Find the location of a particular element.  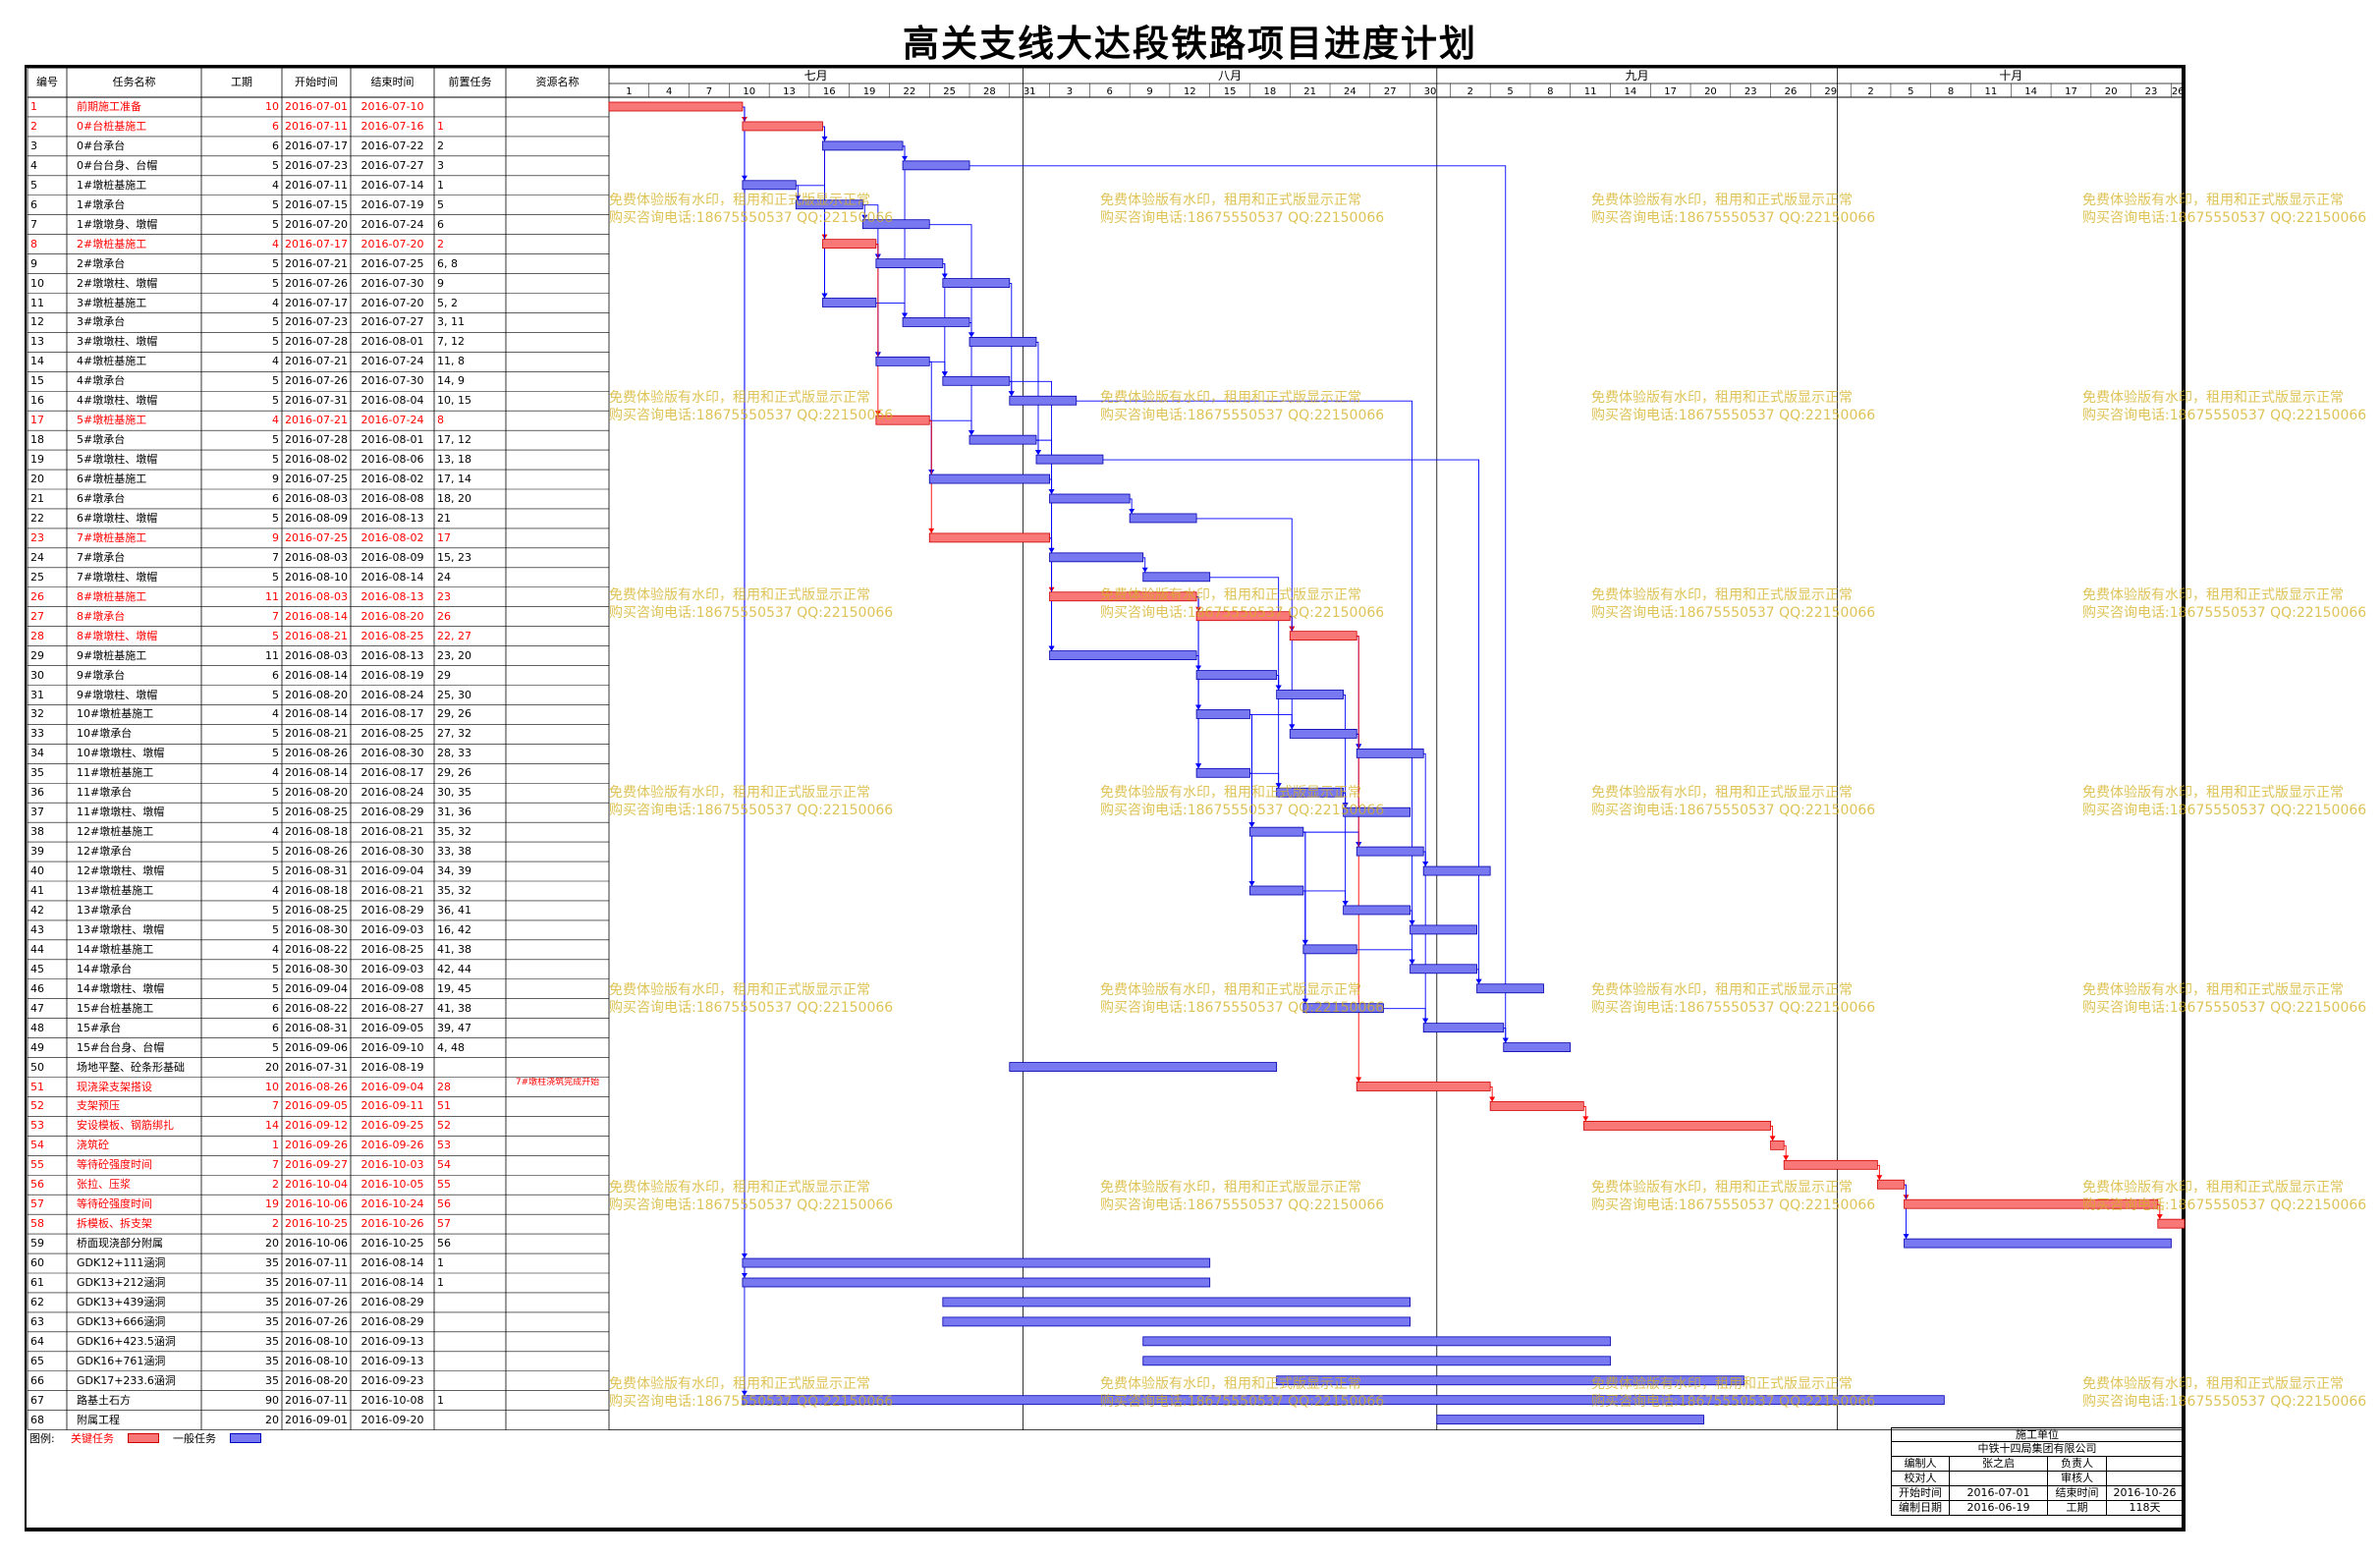

table-cell-start: 2016-10-25 is located at coordinates (316, 1224).